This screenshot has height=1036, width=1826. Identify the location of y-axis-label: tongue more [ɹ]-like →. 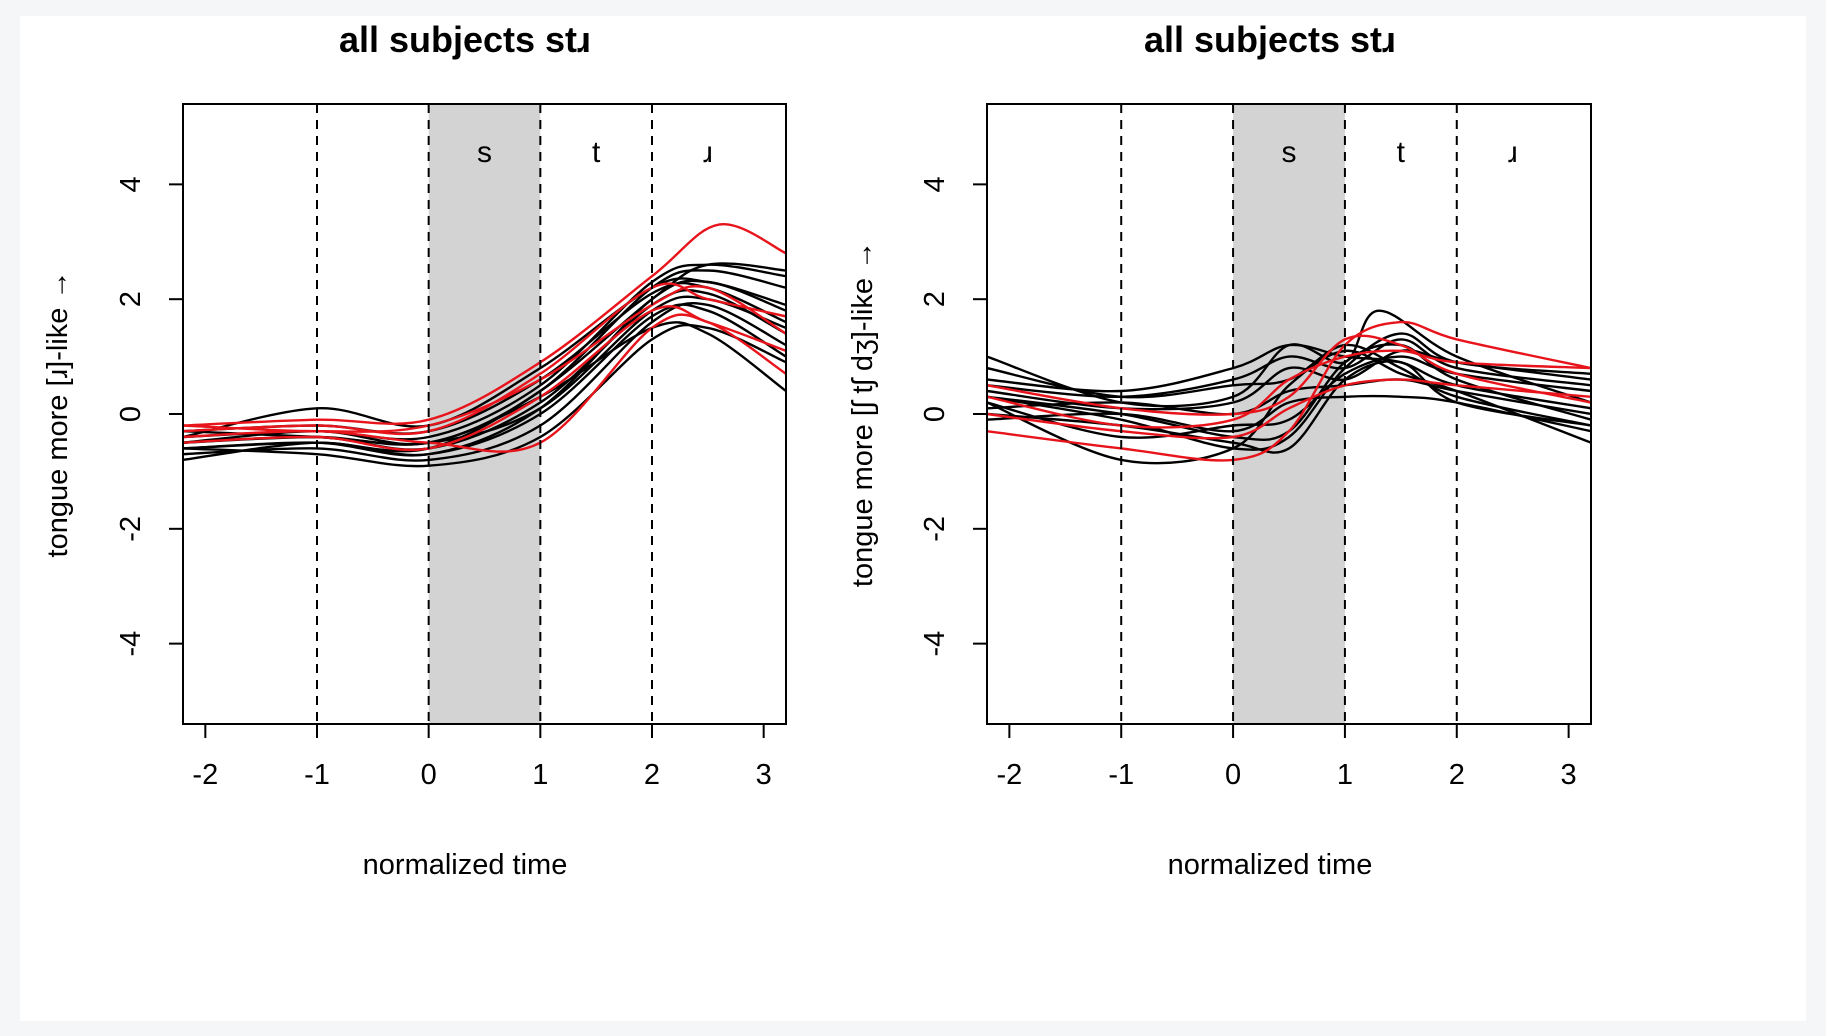
(58, 414).